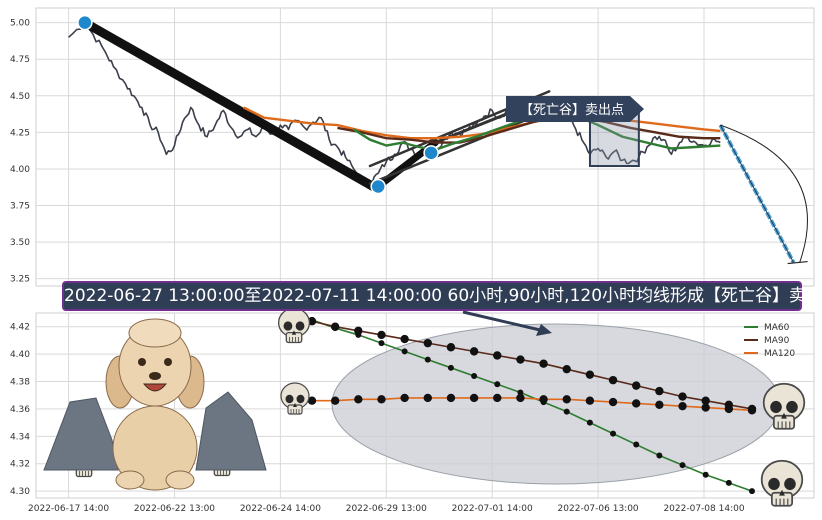 The image size is (822, 520). Describe the element at coordinates (779, 354) in the screenshot. I see `legend-label: MA120` at that location.